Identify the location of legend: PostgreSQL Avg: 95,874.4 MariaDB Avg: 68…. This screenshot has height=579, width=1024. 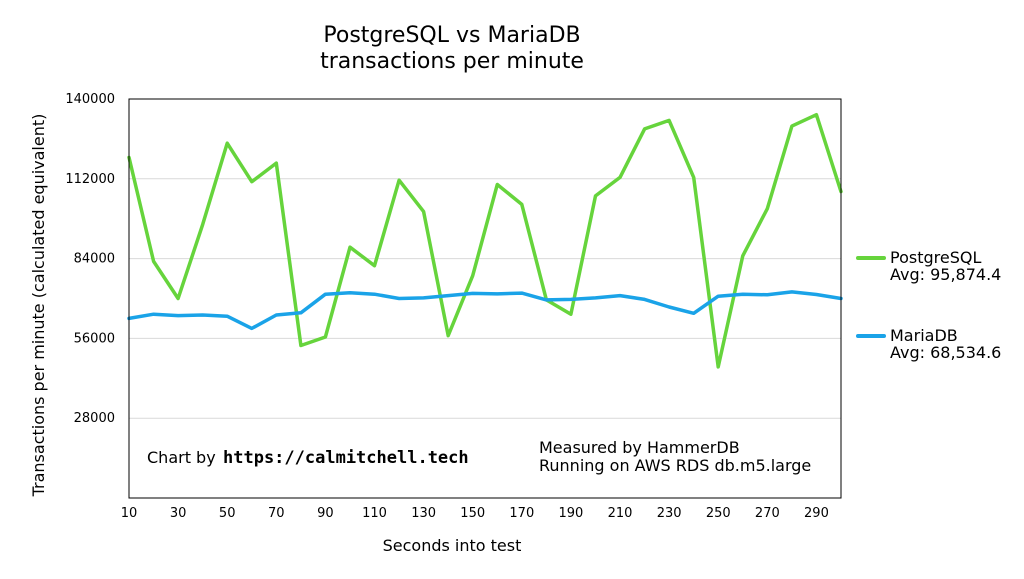
(928, 305).